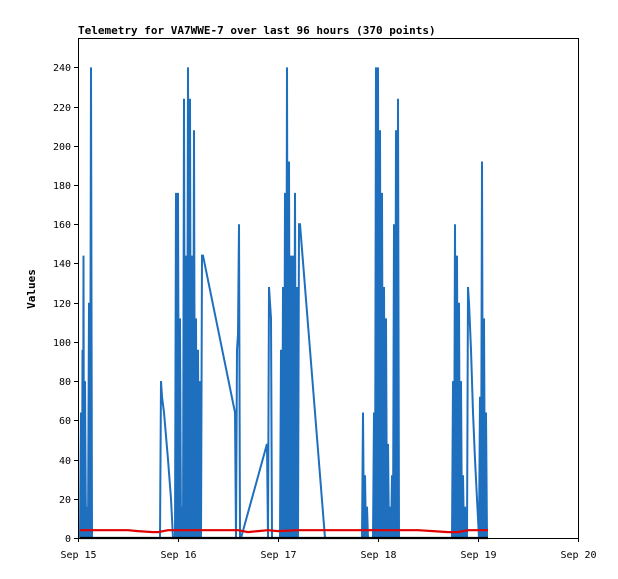 This screenshot has height=579, width=618. What do you see at coordinates (65, 500) in the screenshot?
I see `y-tick-label: 20` at bounding box center [65, 500].